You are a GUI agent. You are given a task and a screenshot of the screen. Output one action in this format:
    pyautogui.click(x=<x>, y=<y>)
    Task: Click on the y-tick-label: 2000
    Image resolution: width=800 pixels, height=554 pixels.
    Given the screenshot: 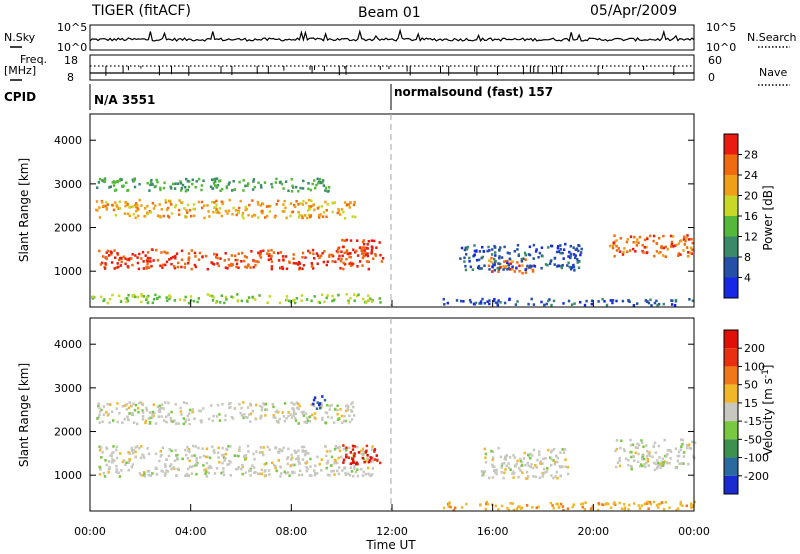 What is the action you would take?
    pyautogui.click(x=68, y=228)
    